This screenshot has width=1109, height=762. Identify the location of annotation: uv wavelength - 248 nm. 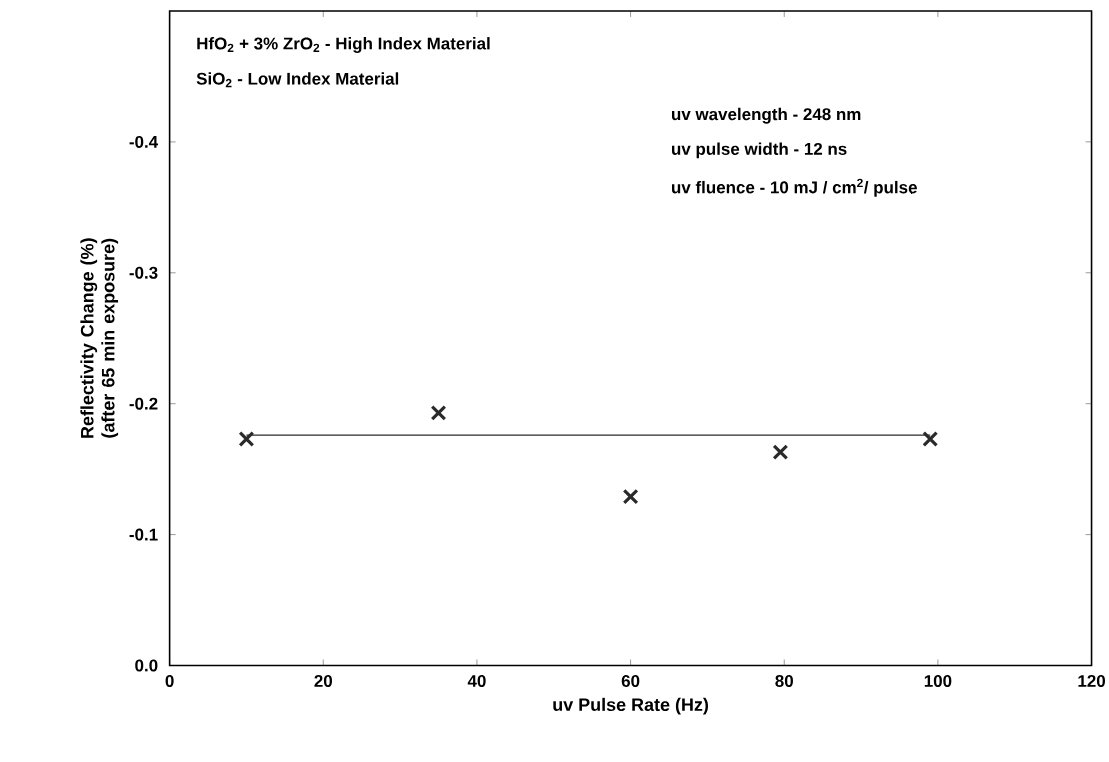
(766, 115).